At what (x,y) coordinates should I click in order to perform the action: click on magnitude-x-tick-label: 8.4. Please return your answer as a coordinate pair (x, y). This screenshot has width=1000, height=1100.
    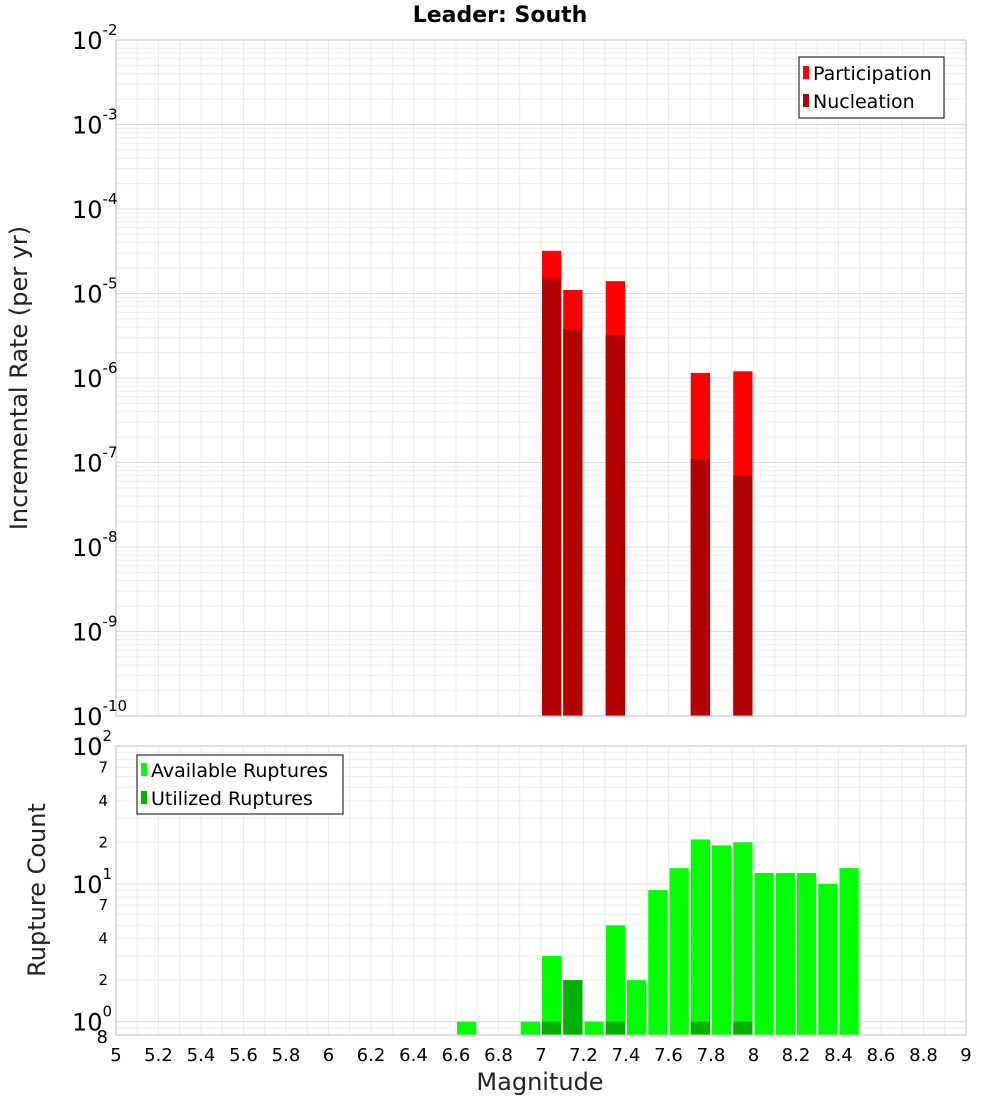
    Looking at the image, I should click on (838, 1055).